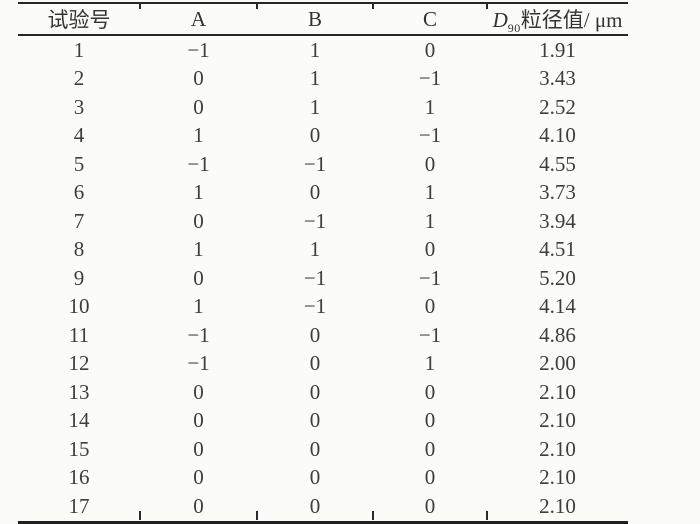 The image size is (700, 524). What do you see at coordinates (79, 78) in the screenshot?
I see `table-cell: 2` at bounding box center [79, 78].